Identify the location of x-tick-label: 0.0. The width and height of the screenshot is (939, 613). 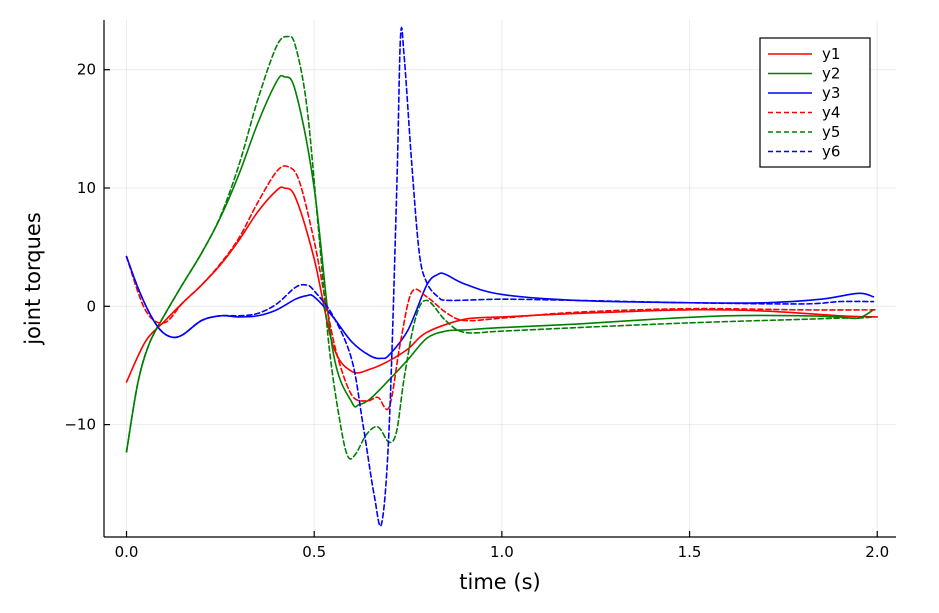
(127, 552).